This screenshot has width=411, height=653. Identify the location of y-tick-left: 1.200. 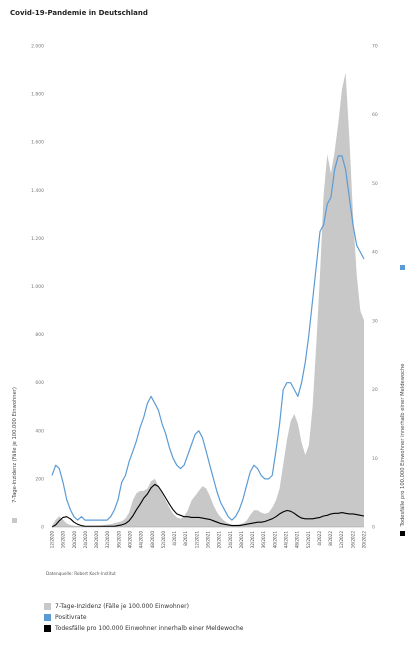
(37, 239).